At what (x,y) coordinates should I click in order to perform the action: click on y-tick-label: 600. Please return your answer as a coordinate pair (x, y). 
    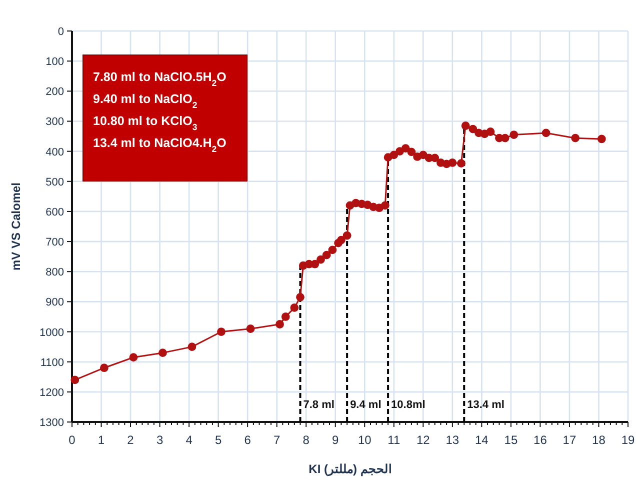
    Looking at the image, I should click on (55, 212).